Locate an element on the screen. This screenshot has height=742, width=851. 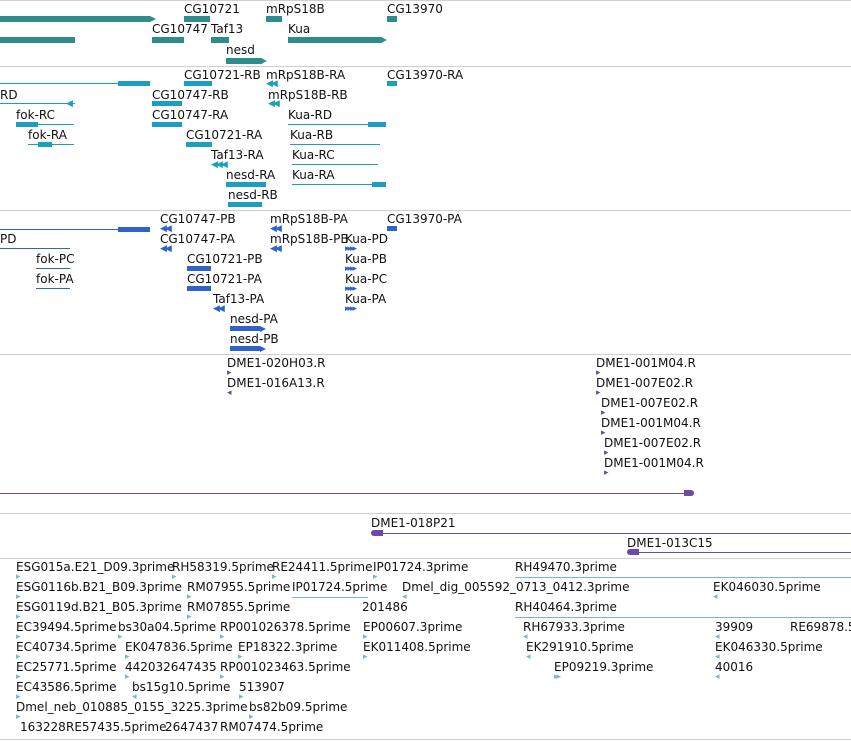
gene-label: CG13970 is located at coordinates (415, 9).